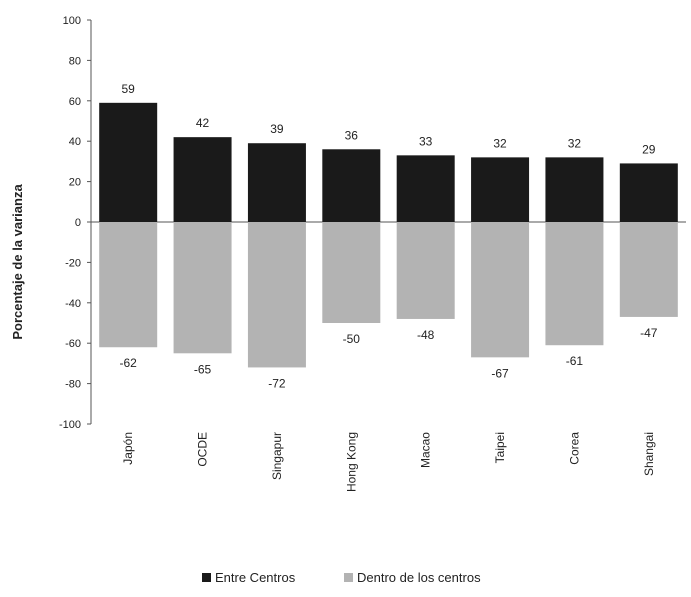 This screenshot has width=691, height=597. I want to click on legend-item-entre-centros: Entre Centros, so click(249, 577).